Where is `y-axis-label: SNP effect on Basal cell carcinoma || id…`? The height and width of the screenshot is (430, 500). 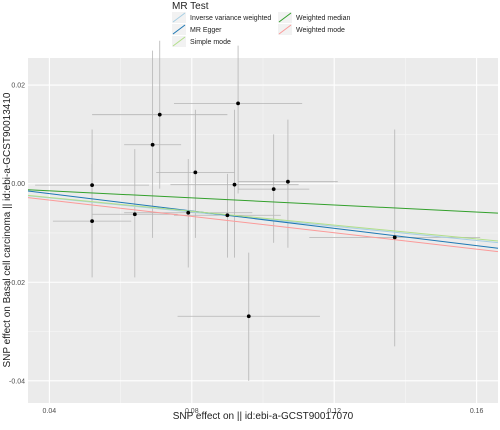 y-axis-label: SNP effect on Basal cell carcinoma || id… is located at coordinates (7, 229).